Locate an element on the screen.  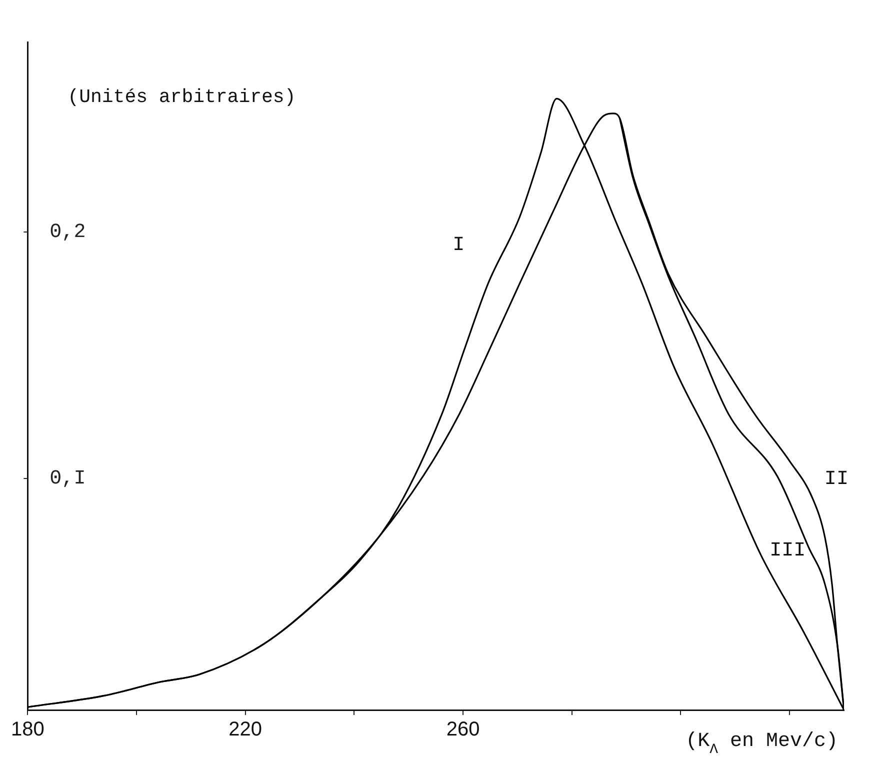
x-tick-label: 220 is located at coordinates (245, 729).